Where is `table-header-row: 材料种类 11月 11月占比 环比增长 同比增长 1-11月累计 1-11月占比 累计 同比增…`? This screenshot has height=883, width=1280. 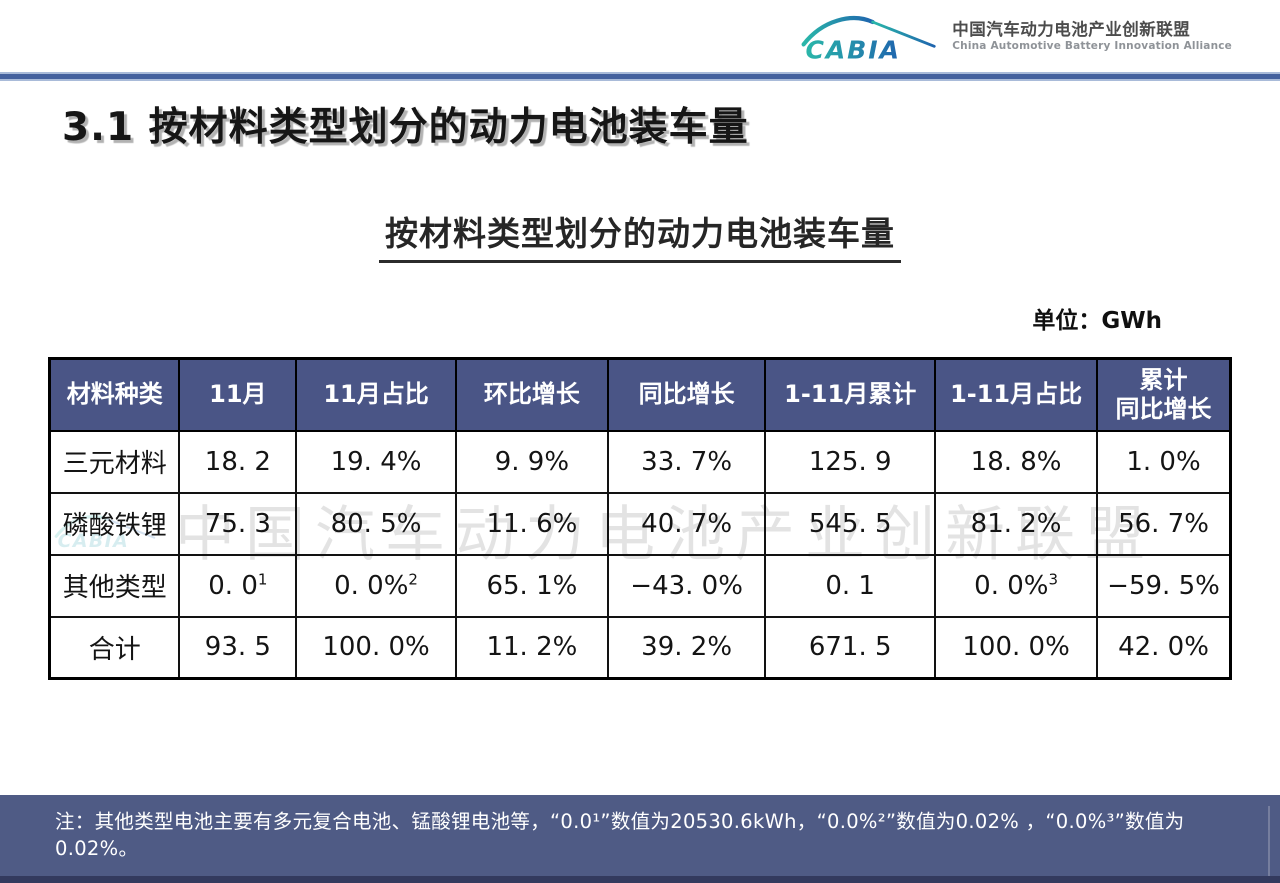 table-header-row: 材料种类 11月 11月占比 环比增长 同比增长 1-11月累计 1-11月占比 累计 同比增… is located at coordinates (640, 394).